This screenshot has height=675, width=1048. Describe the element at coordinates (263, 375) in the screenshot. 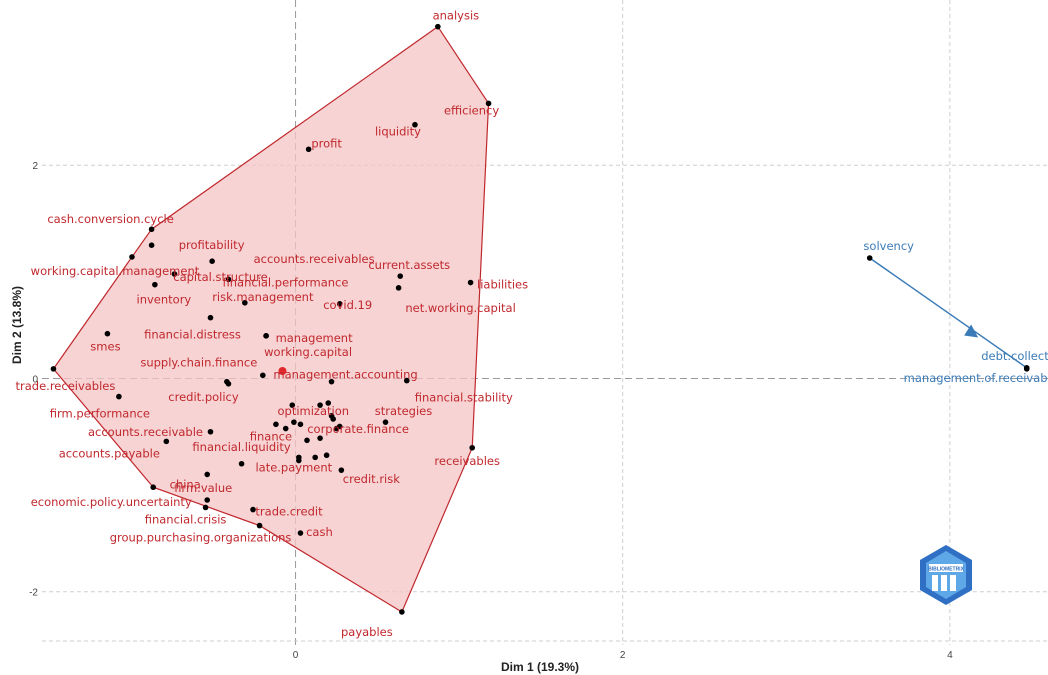

I see `point-supply-chain-finance` at that location.